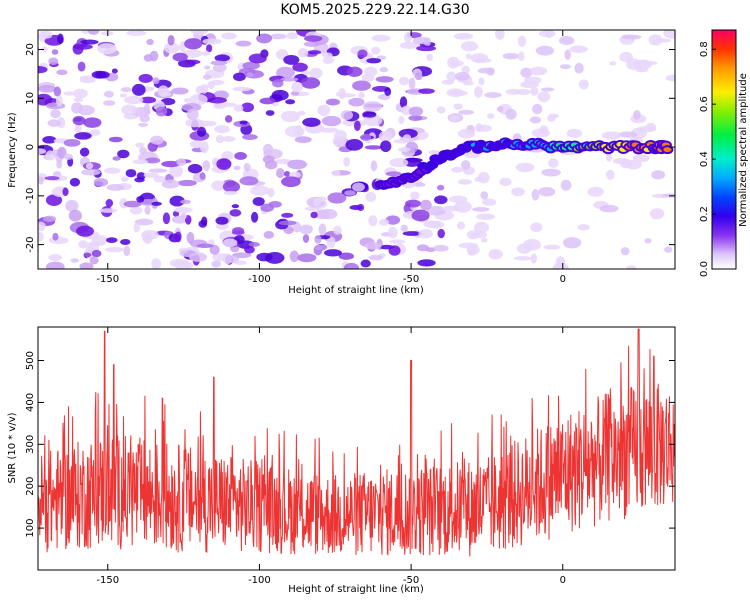 This screenshot has width=750, height=600. What do you see at coordinates (12, 447) in the screenshot?
I see `snr-y-axis-label: SNR (10 * v/v)` at bounding box center [12, 447].